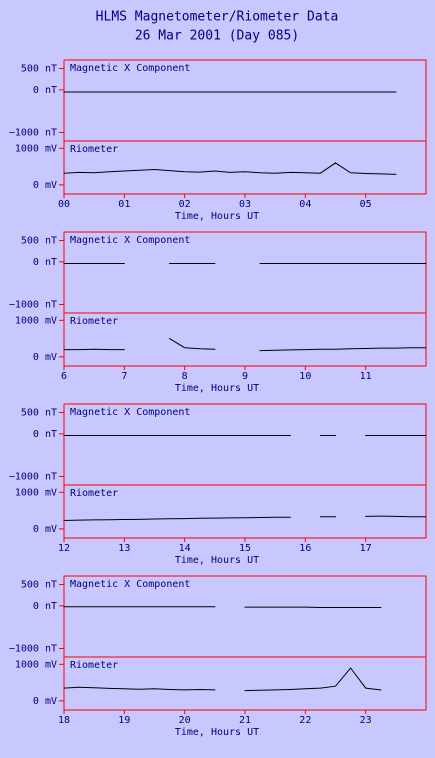 Image resolution: width=435 pixels, height=758 pixels. I want to click on x-tick-label: 15, so click(245, 548).